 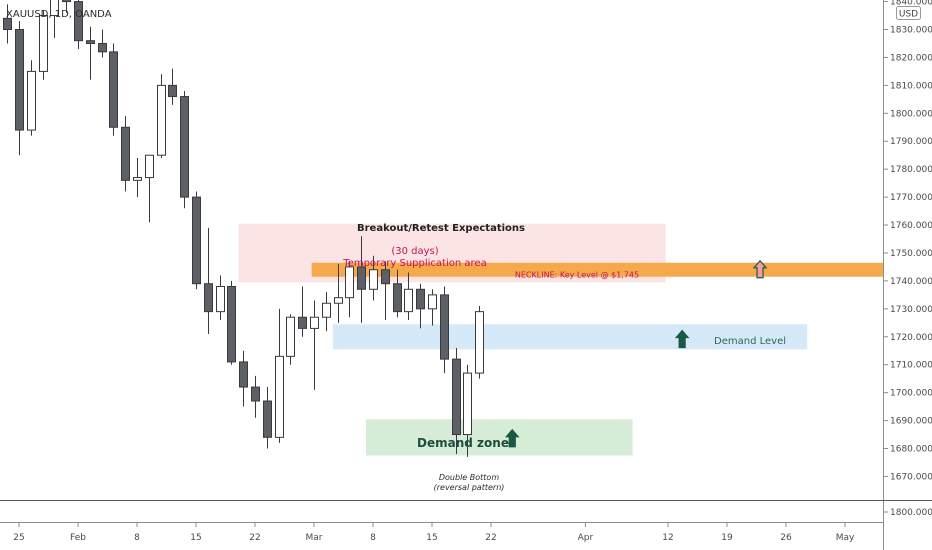 I want to click on price-tick-label: 1810.000, so click(x=911, y=86).